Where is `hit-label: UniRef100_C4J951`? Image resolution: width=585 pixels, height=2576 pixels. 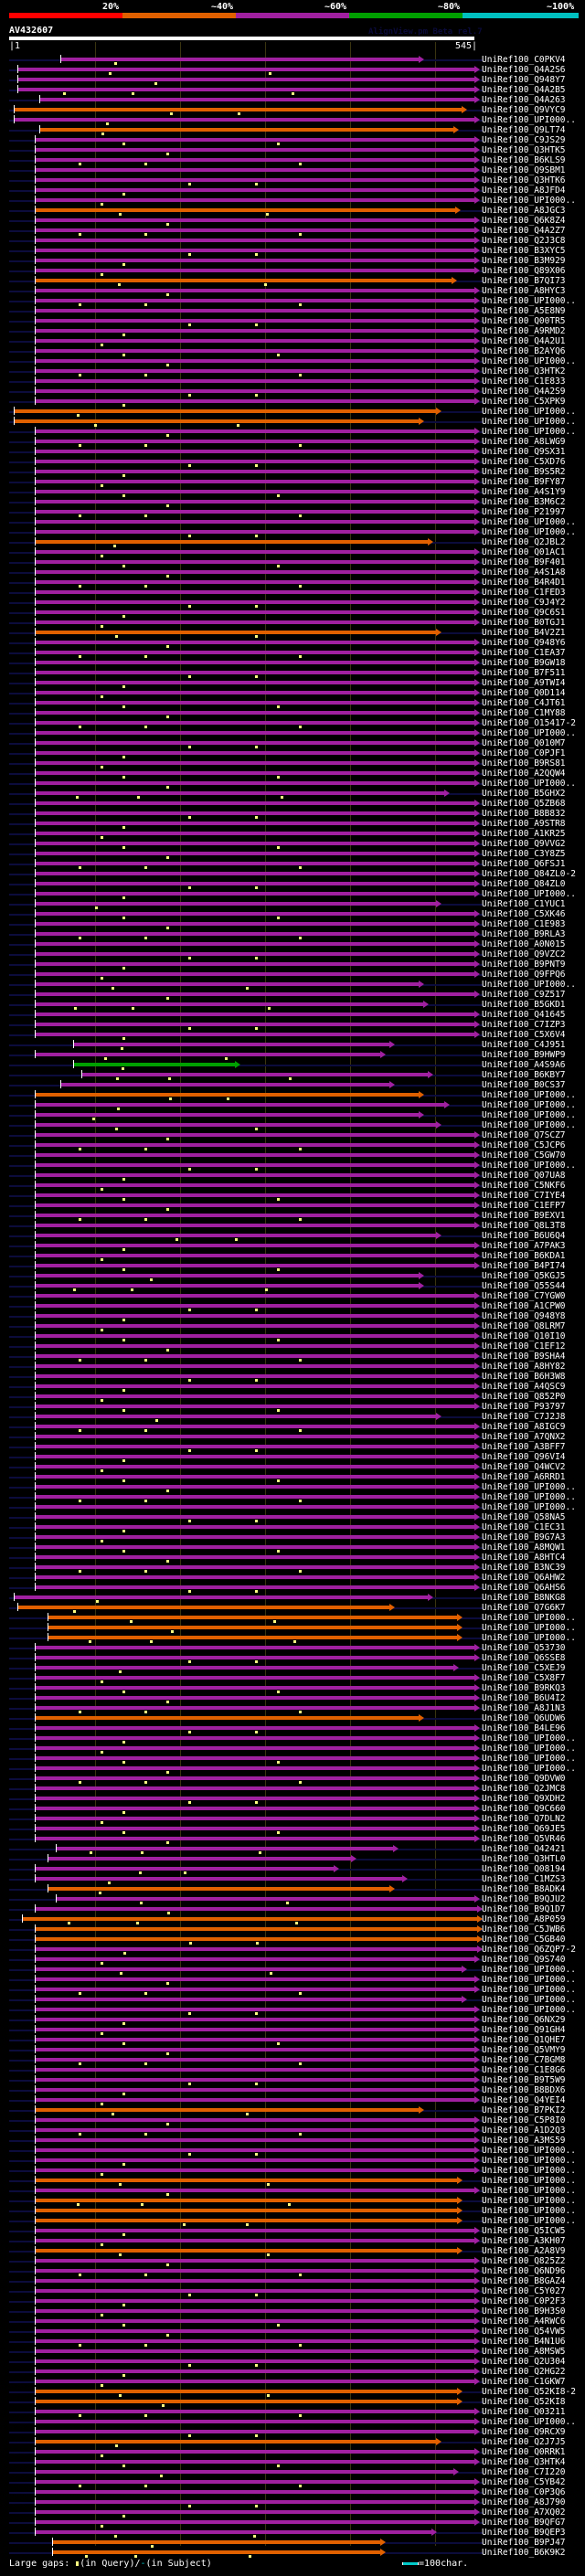 hit-label: UniRef100_C4J951 is located at coordinates (524, 1045).